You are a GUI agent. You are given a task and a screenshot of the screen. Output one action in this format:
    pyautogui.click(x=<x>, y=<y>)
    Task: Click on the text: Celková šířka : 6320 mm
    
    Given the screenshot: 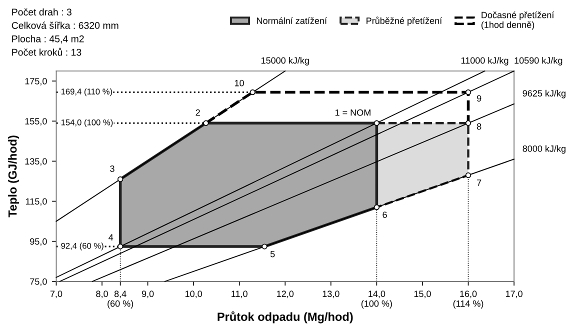 What is the action you would take?
    pyautogui.click(x=65, y=25)
    